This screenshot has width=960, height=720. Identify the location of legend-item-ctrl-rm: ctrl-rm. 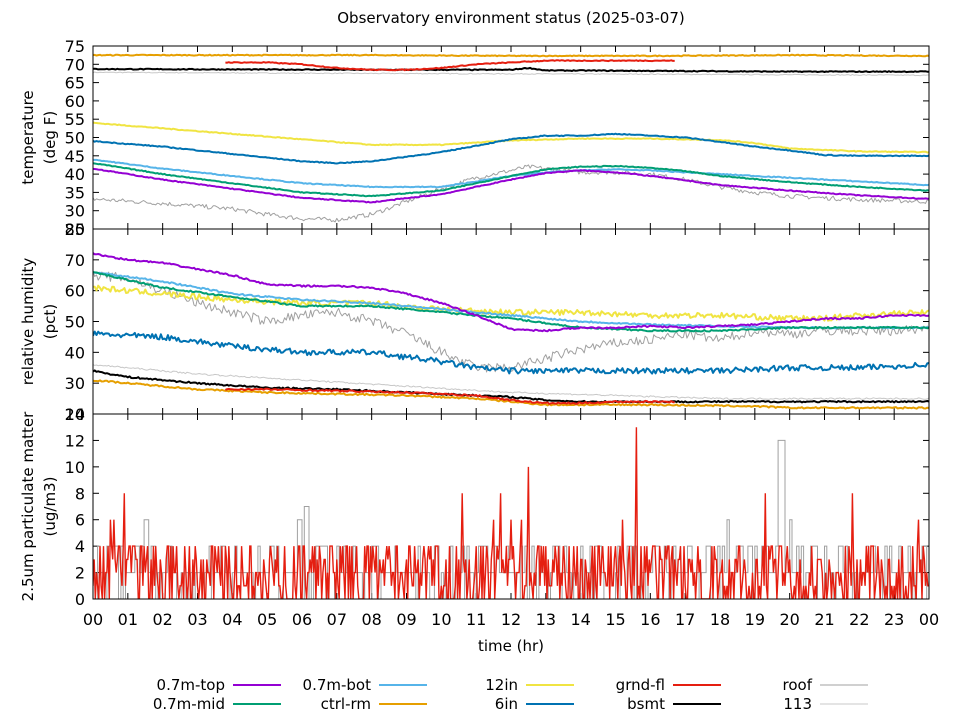
(374, 704).